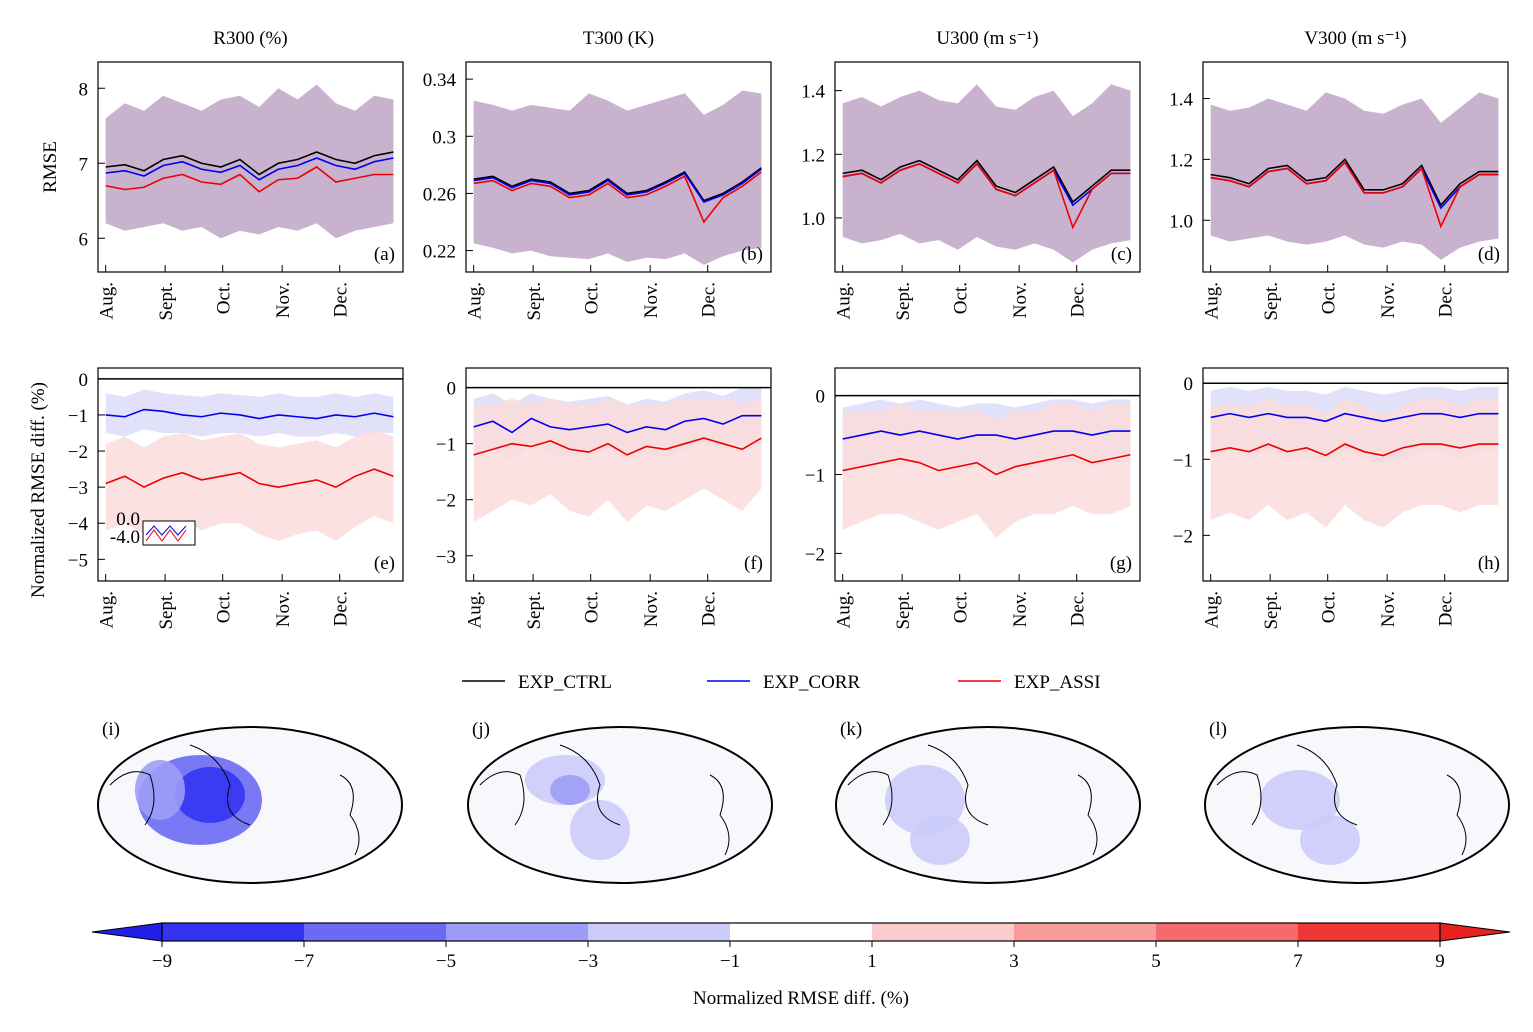 The width and height of the screenshot is (1533, 1032). What do you see at coordinates (813, 92) in the screenshot?
I see `y-tick-label: 1.4` at bounding box center [813, 92].